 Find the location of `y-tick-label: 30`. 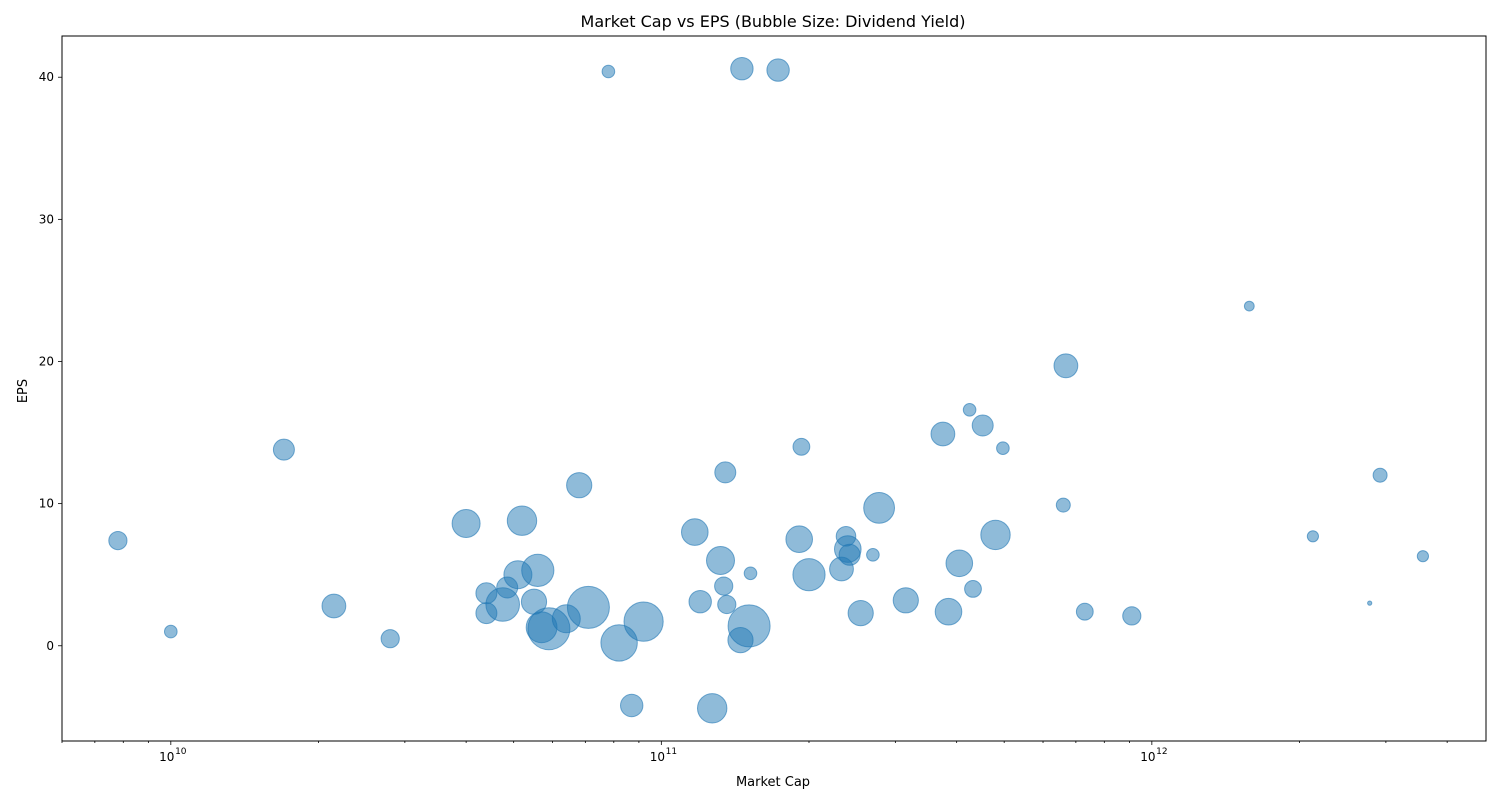

y-tick-label: 30 is located at coordinates (46, 219).